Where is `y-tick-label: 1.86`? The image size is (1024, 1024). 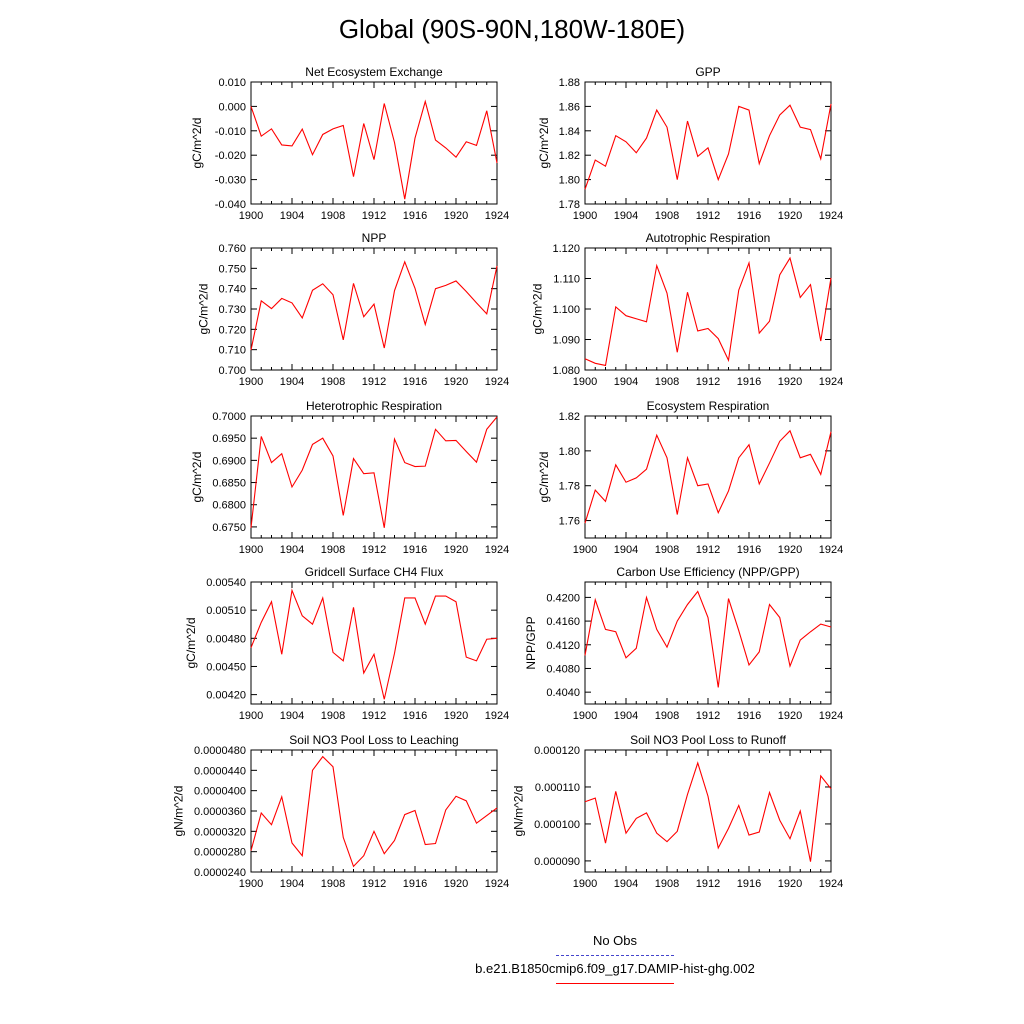 y-tick-label: 1.86 is located at coordinates (569, 107).